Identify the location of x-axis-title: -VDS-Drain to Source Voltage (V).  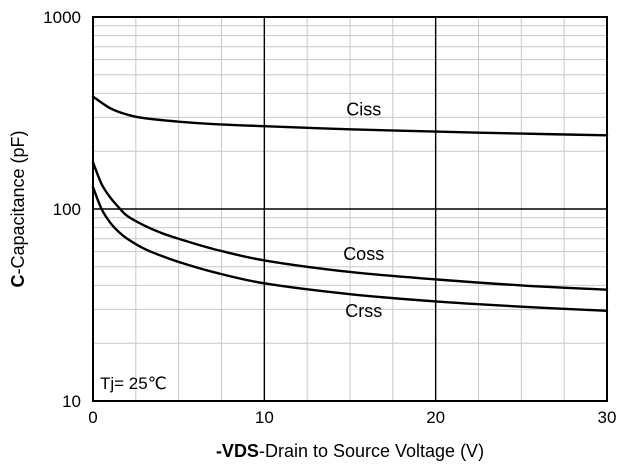
(350, 451).